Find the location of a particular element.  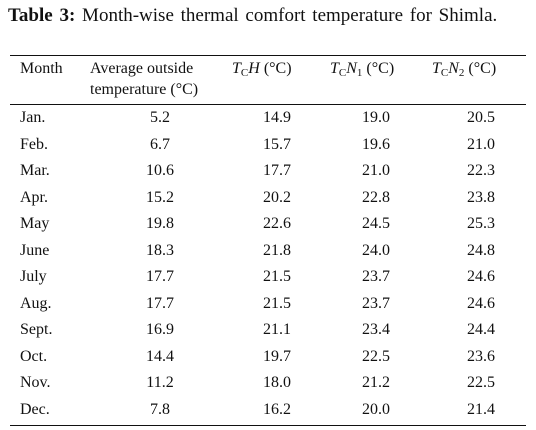

cell-tc-n2: 20.5 is located at coordinates (481, 117).